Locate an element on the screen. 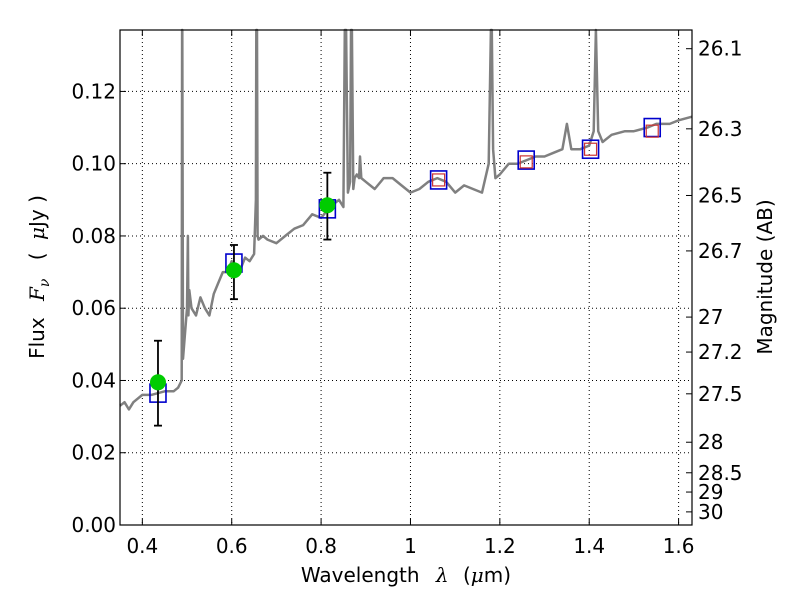 The height and width of the screenshot is (600, 800). x-axis-label: Wavelength λ (μm) is located at coordinates (406, 575).